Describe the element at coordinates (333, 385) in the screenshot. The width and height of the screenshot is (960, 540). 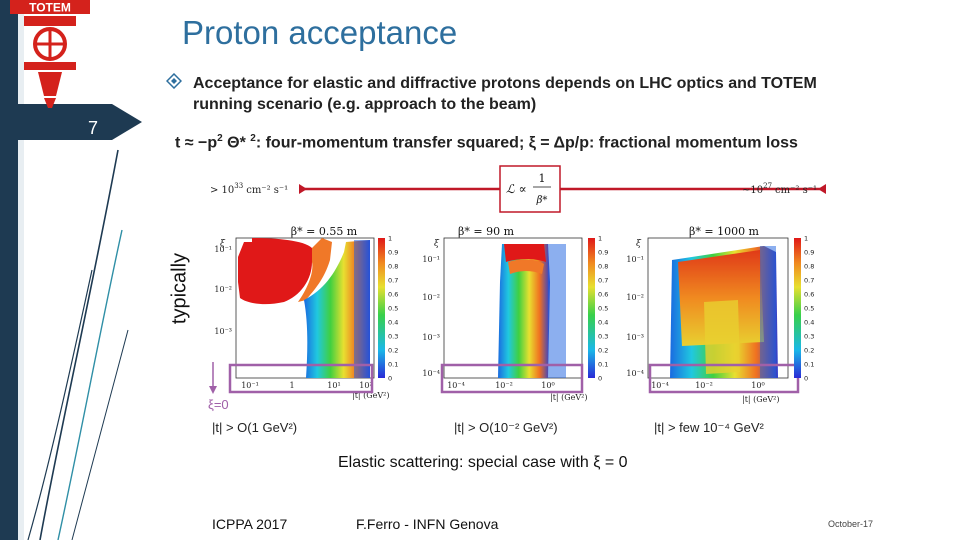
I see `panel-1-xtick-3: 10¹` at that location.